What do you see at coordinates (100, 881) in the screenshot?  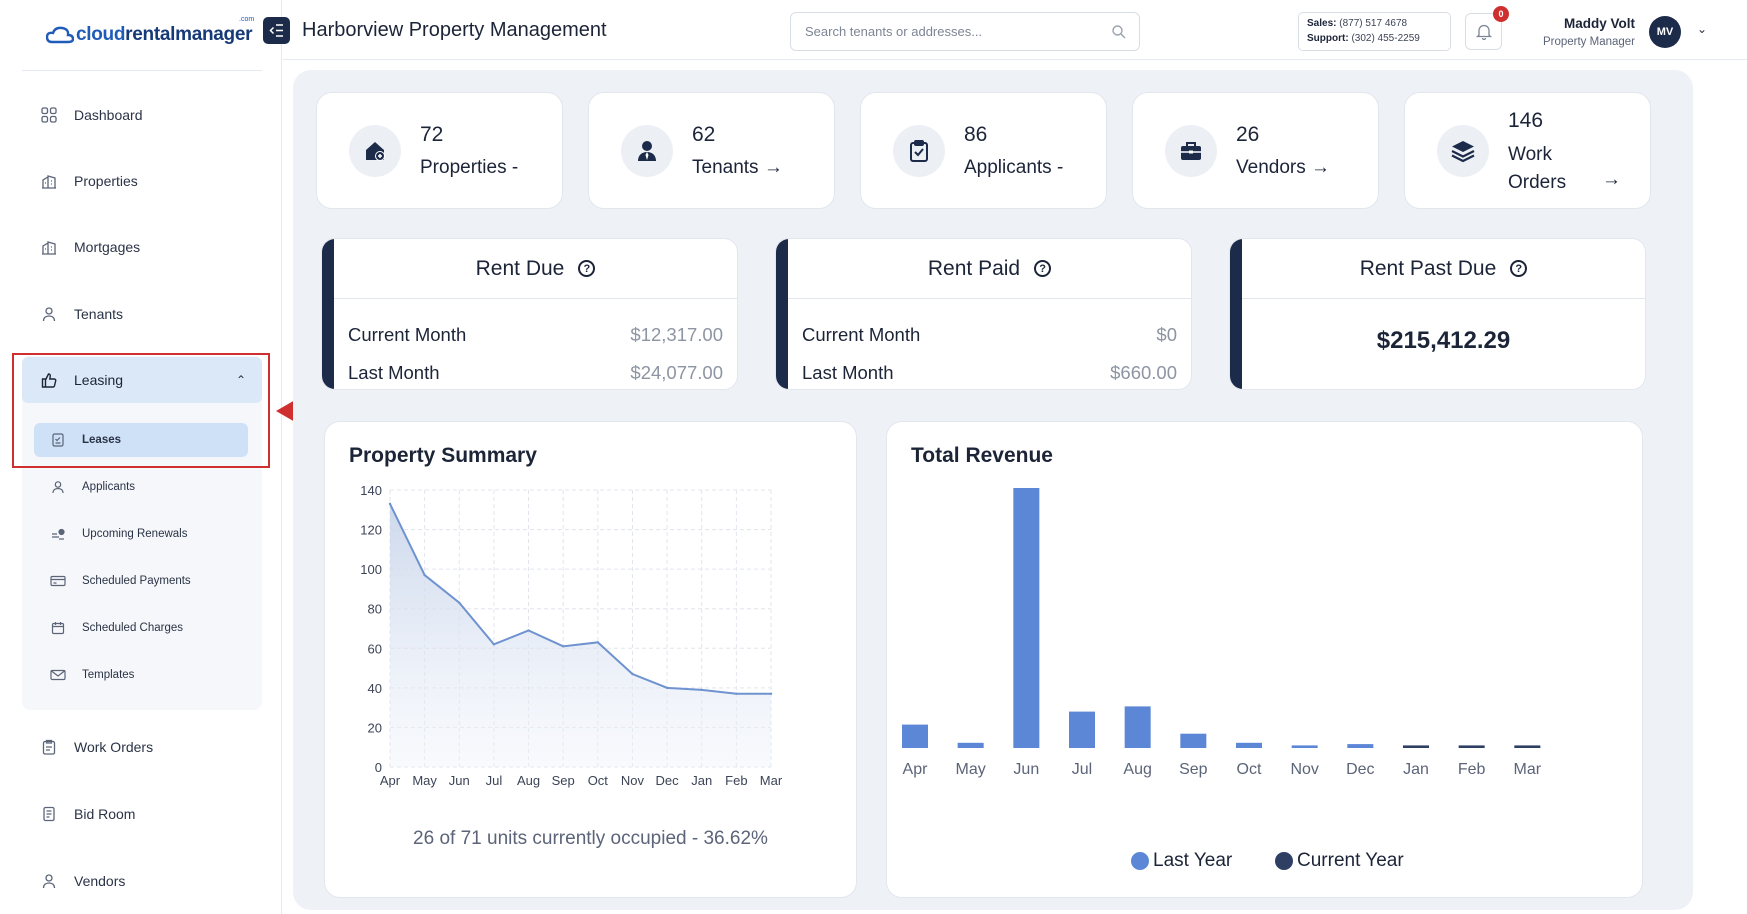 I see `sidebar-item-label: Vendors` at bounding box center [100, 881].